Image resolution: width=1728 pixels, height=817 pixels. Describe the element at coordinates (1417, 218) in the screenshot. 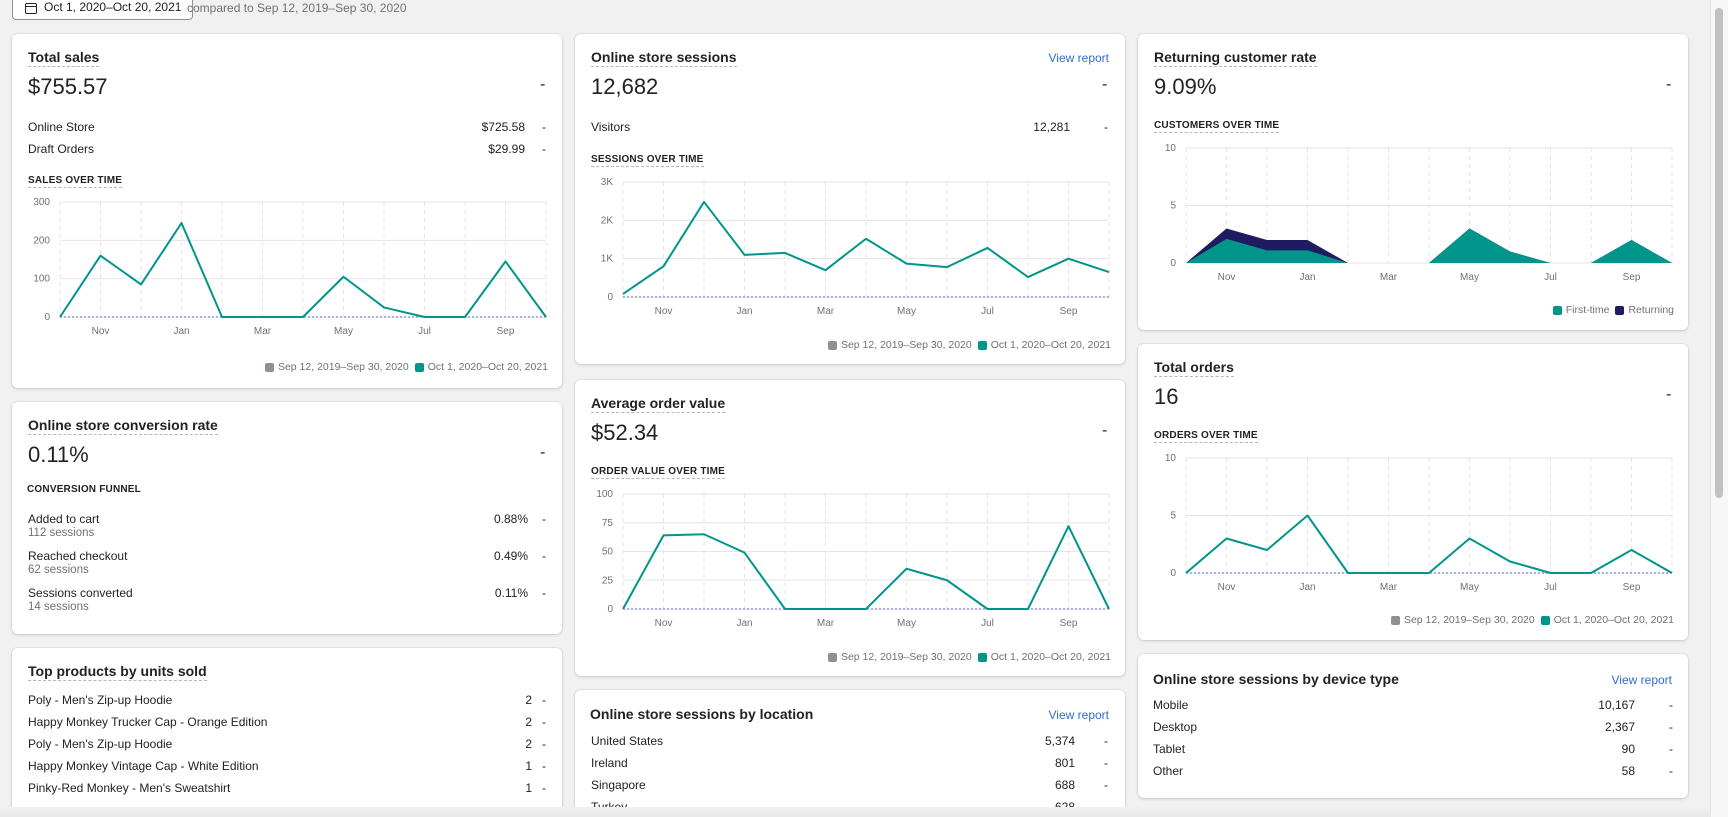

I see `customers-over-time-chart: 0 5 10 Nov Jan Mar May Jul Sep` at that location.